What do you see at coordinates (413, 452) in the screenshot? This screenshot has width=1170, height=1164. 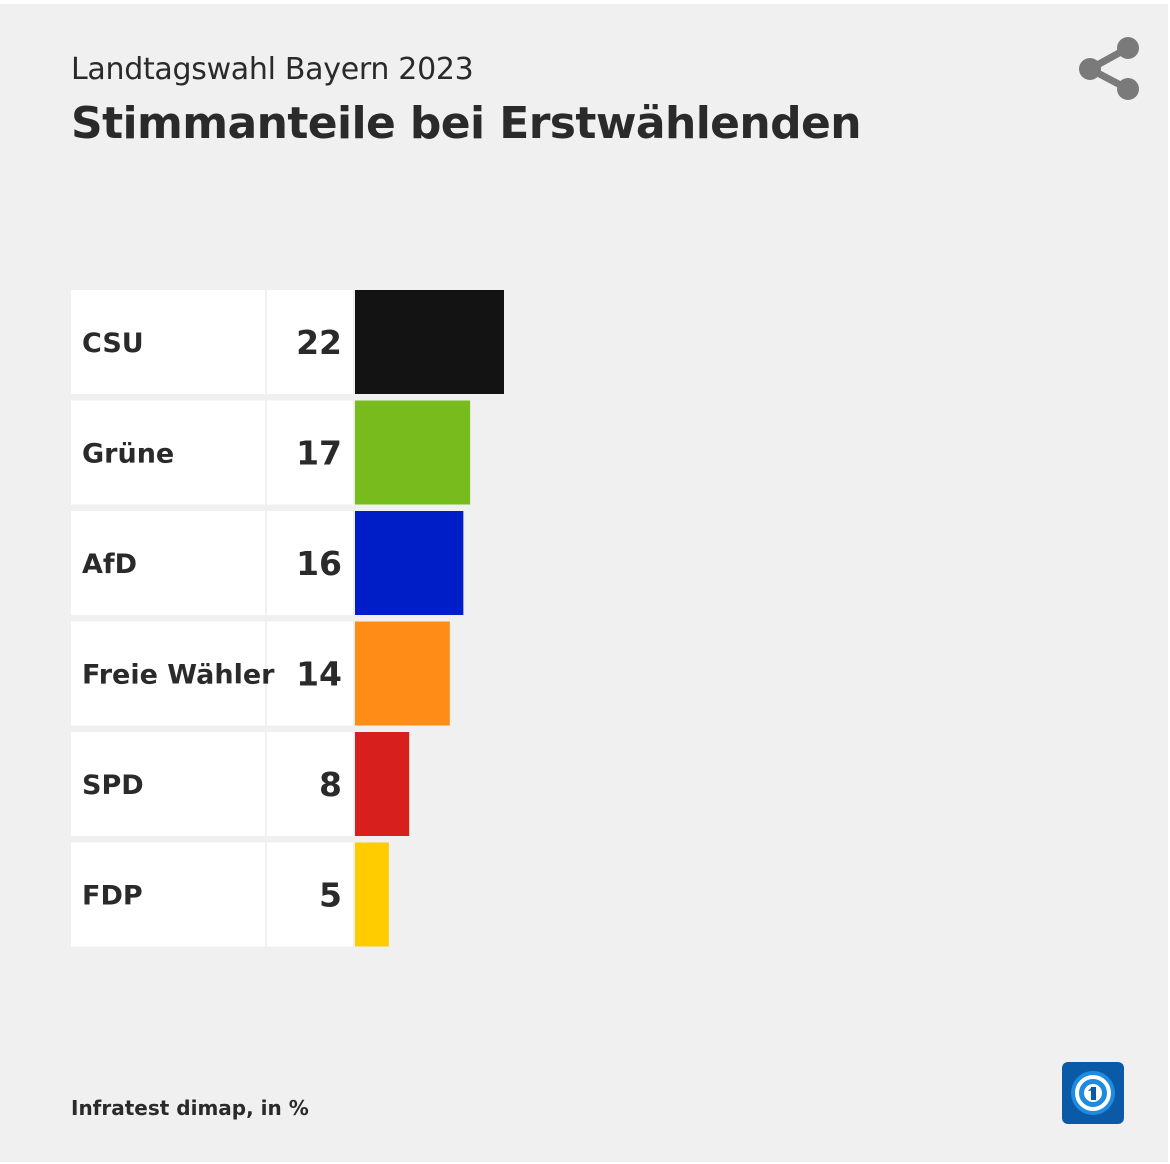 I see `bar-grüne` at bounding box center [413, 452].